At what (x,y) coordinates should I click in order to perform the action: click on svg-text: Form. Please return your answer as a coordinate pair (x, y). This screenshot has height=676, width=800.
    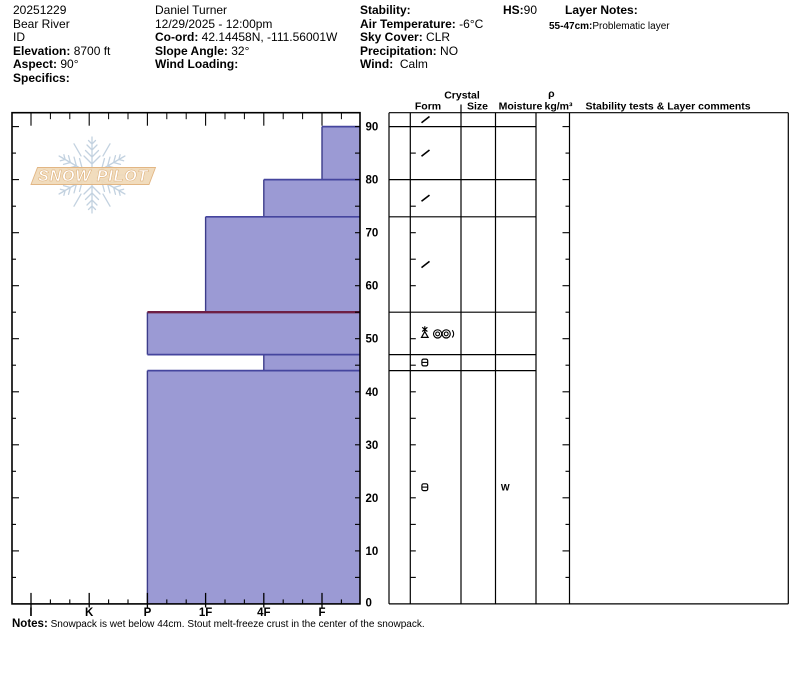
    Looking at the image, I should click on (428, 106).